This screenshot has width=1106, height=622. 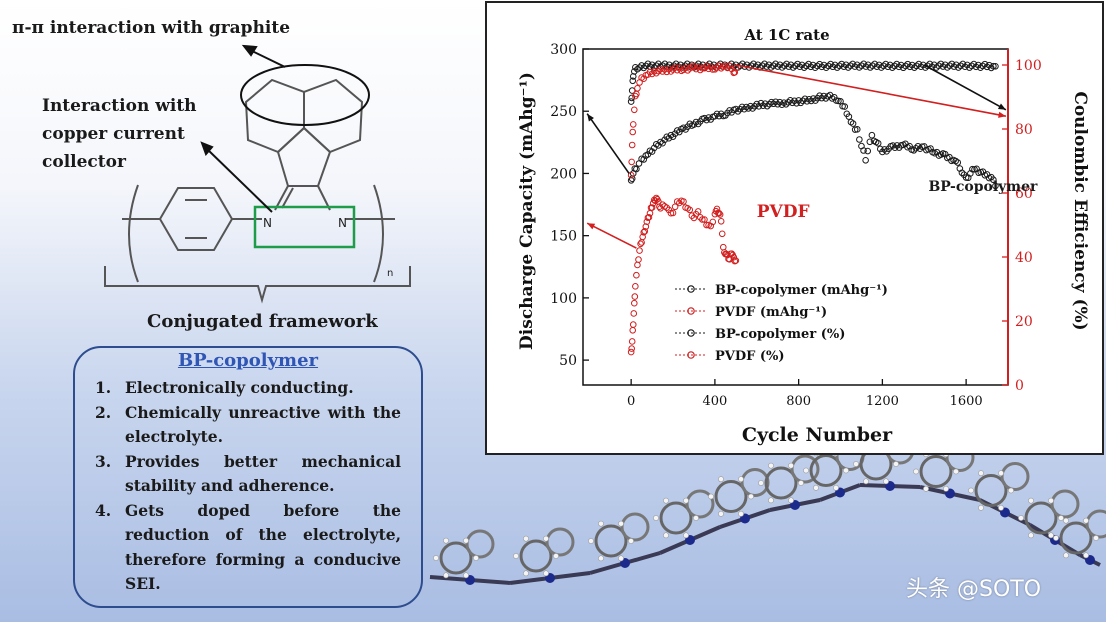 What do you see at coordinates (113, 134) in the screenshot?
I see `copper-interaction-line-2: copper current` at bounding box center [113, 134].